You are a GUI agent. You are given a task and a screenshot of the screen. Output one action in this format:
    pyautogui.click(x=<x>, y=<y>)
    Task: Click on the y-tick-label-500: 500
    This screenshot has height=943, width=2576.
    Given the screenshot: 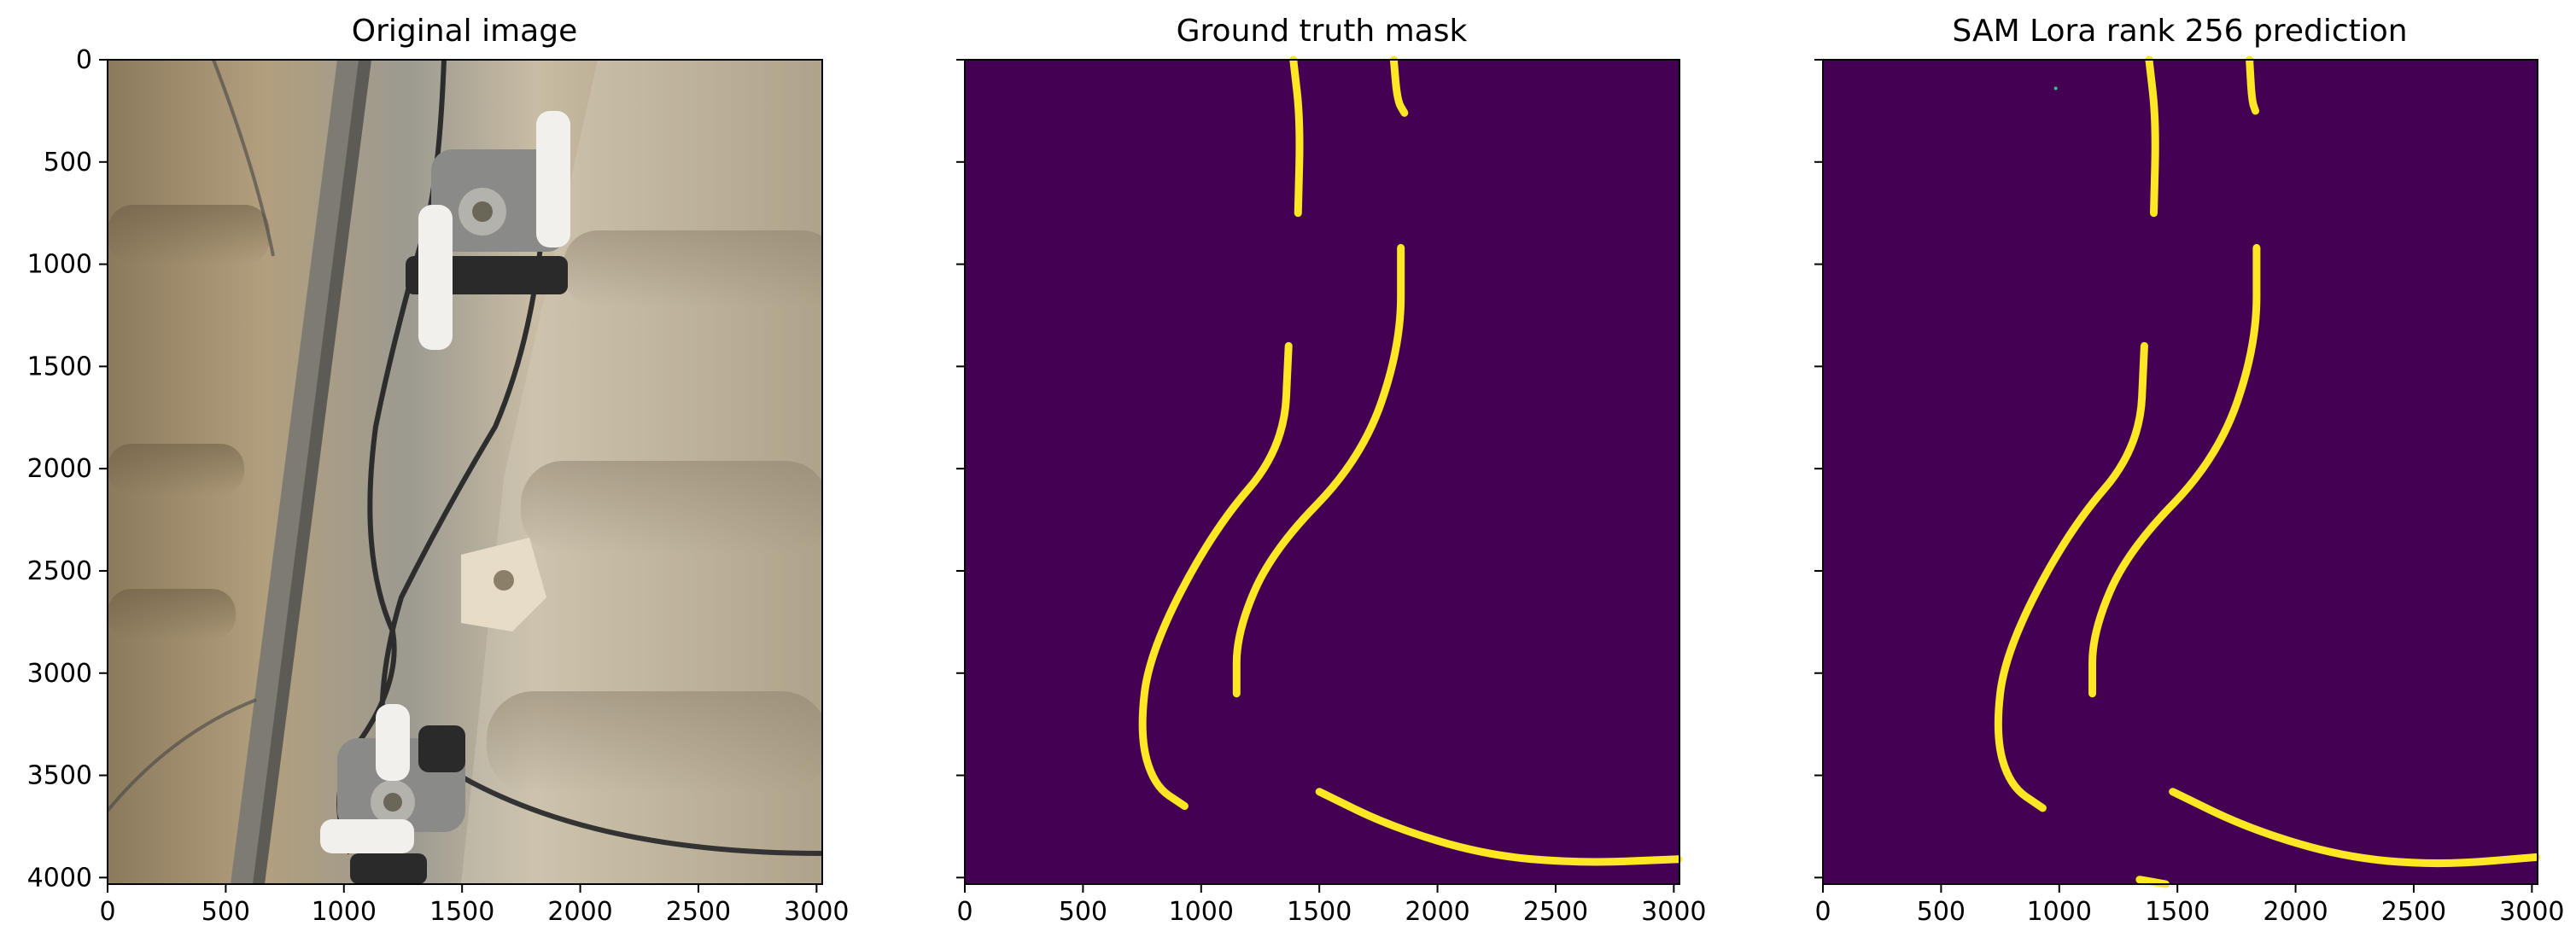 What is the action you would take?
    pyautogui.click(x=68, y=163)
    